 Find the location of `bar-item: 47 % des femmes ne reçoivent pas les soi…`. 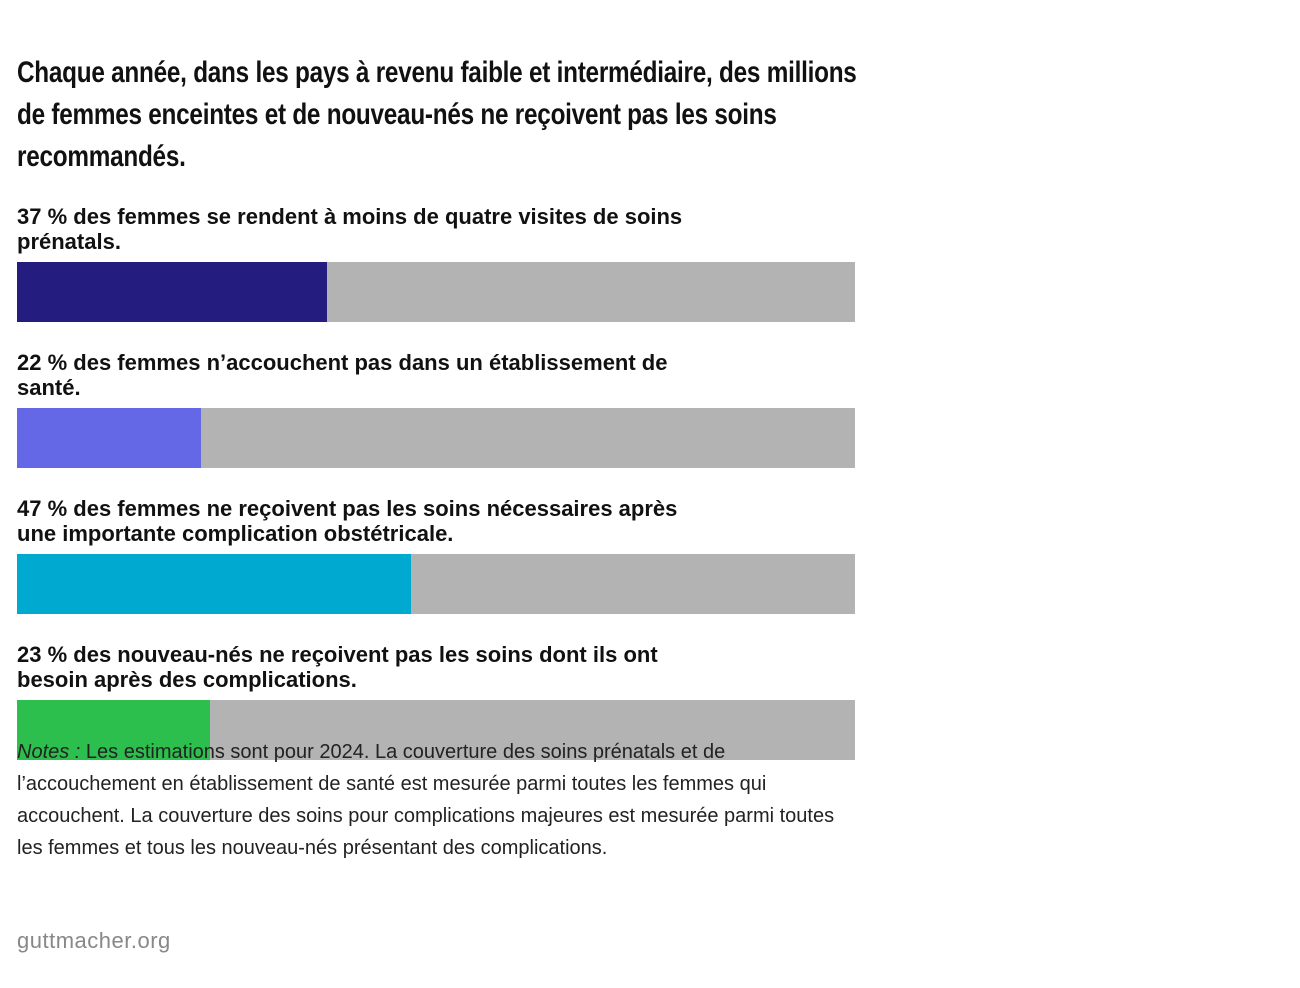

bar-item: 47 % des femmes ne reçoivent pas les soi… is located at coordinates (436, 555).